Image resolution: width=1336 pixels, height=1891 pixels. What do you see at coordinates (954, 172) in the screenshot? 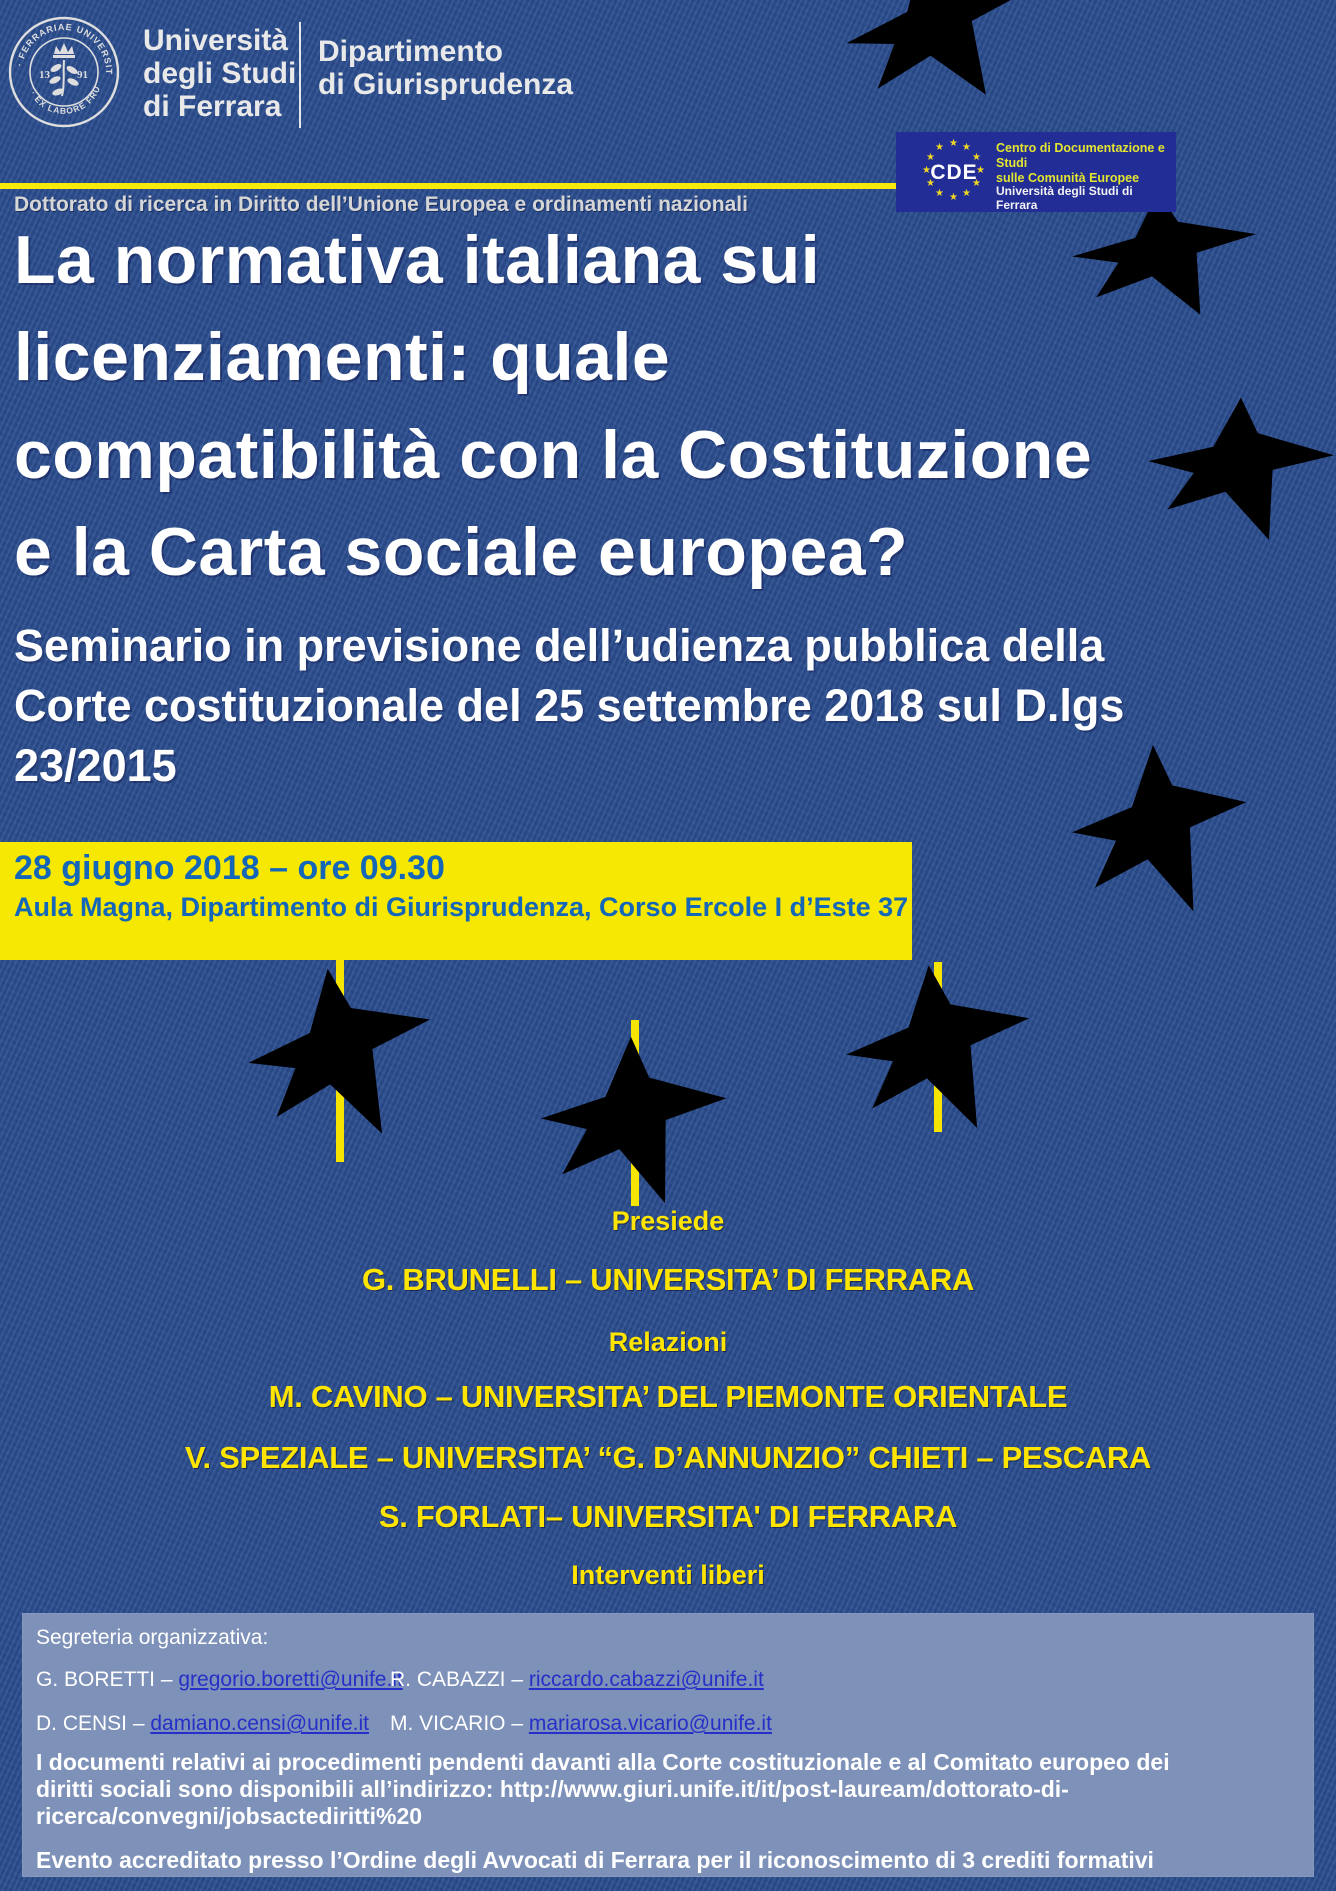
I see `cde-acronym: CDE` at bounding box center [954, 172].